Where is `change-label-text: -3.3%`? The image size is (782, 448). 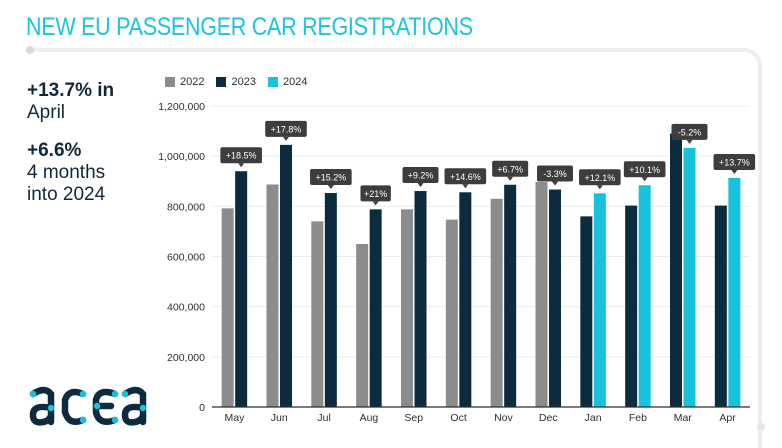
change-label-text: -3.3% is located at coordinates (555, 174).